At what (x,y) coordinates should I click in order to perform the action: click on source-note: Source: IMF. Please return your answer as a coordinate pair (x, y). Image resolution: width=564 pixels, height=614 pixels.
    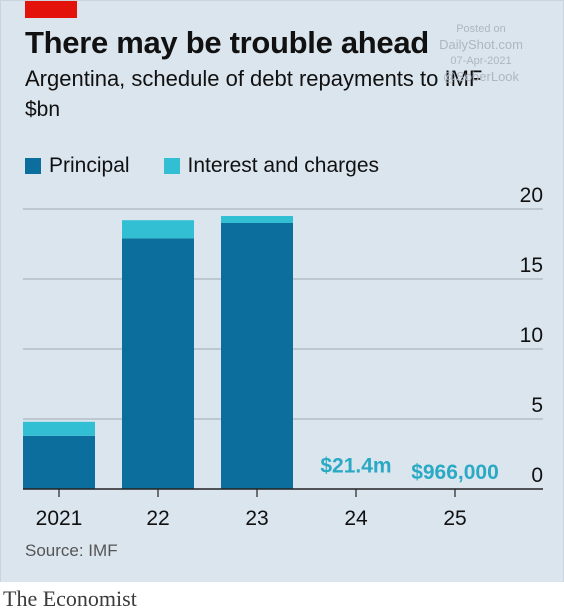
    Looking at the image, I should click on (71, 550).